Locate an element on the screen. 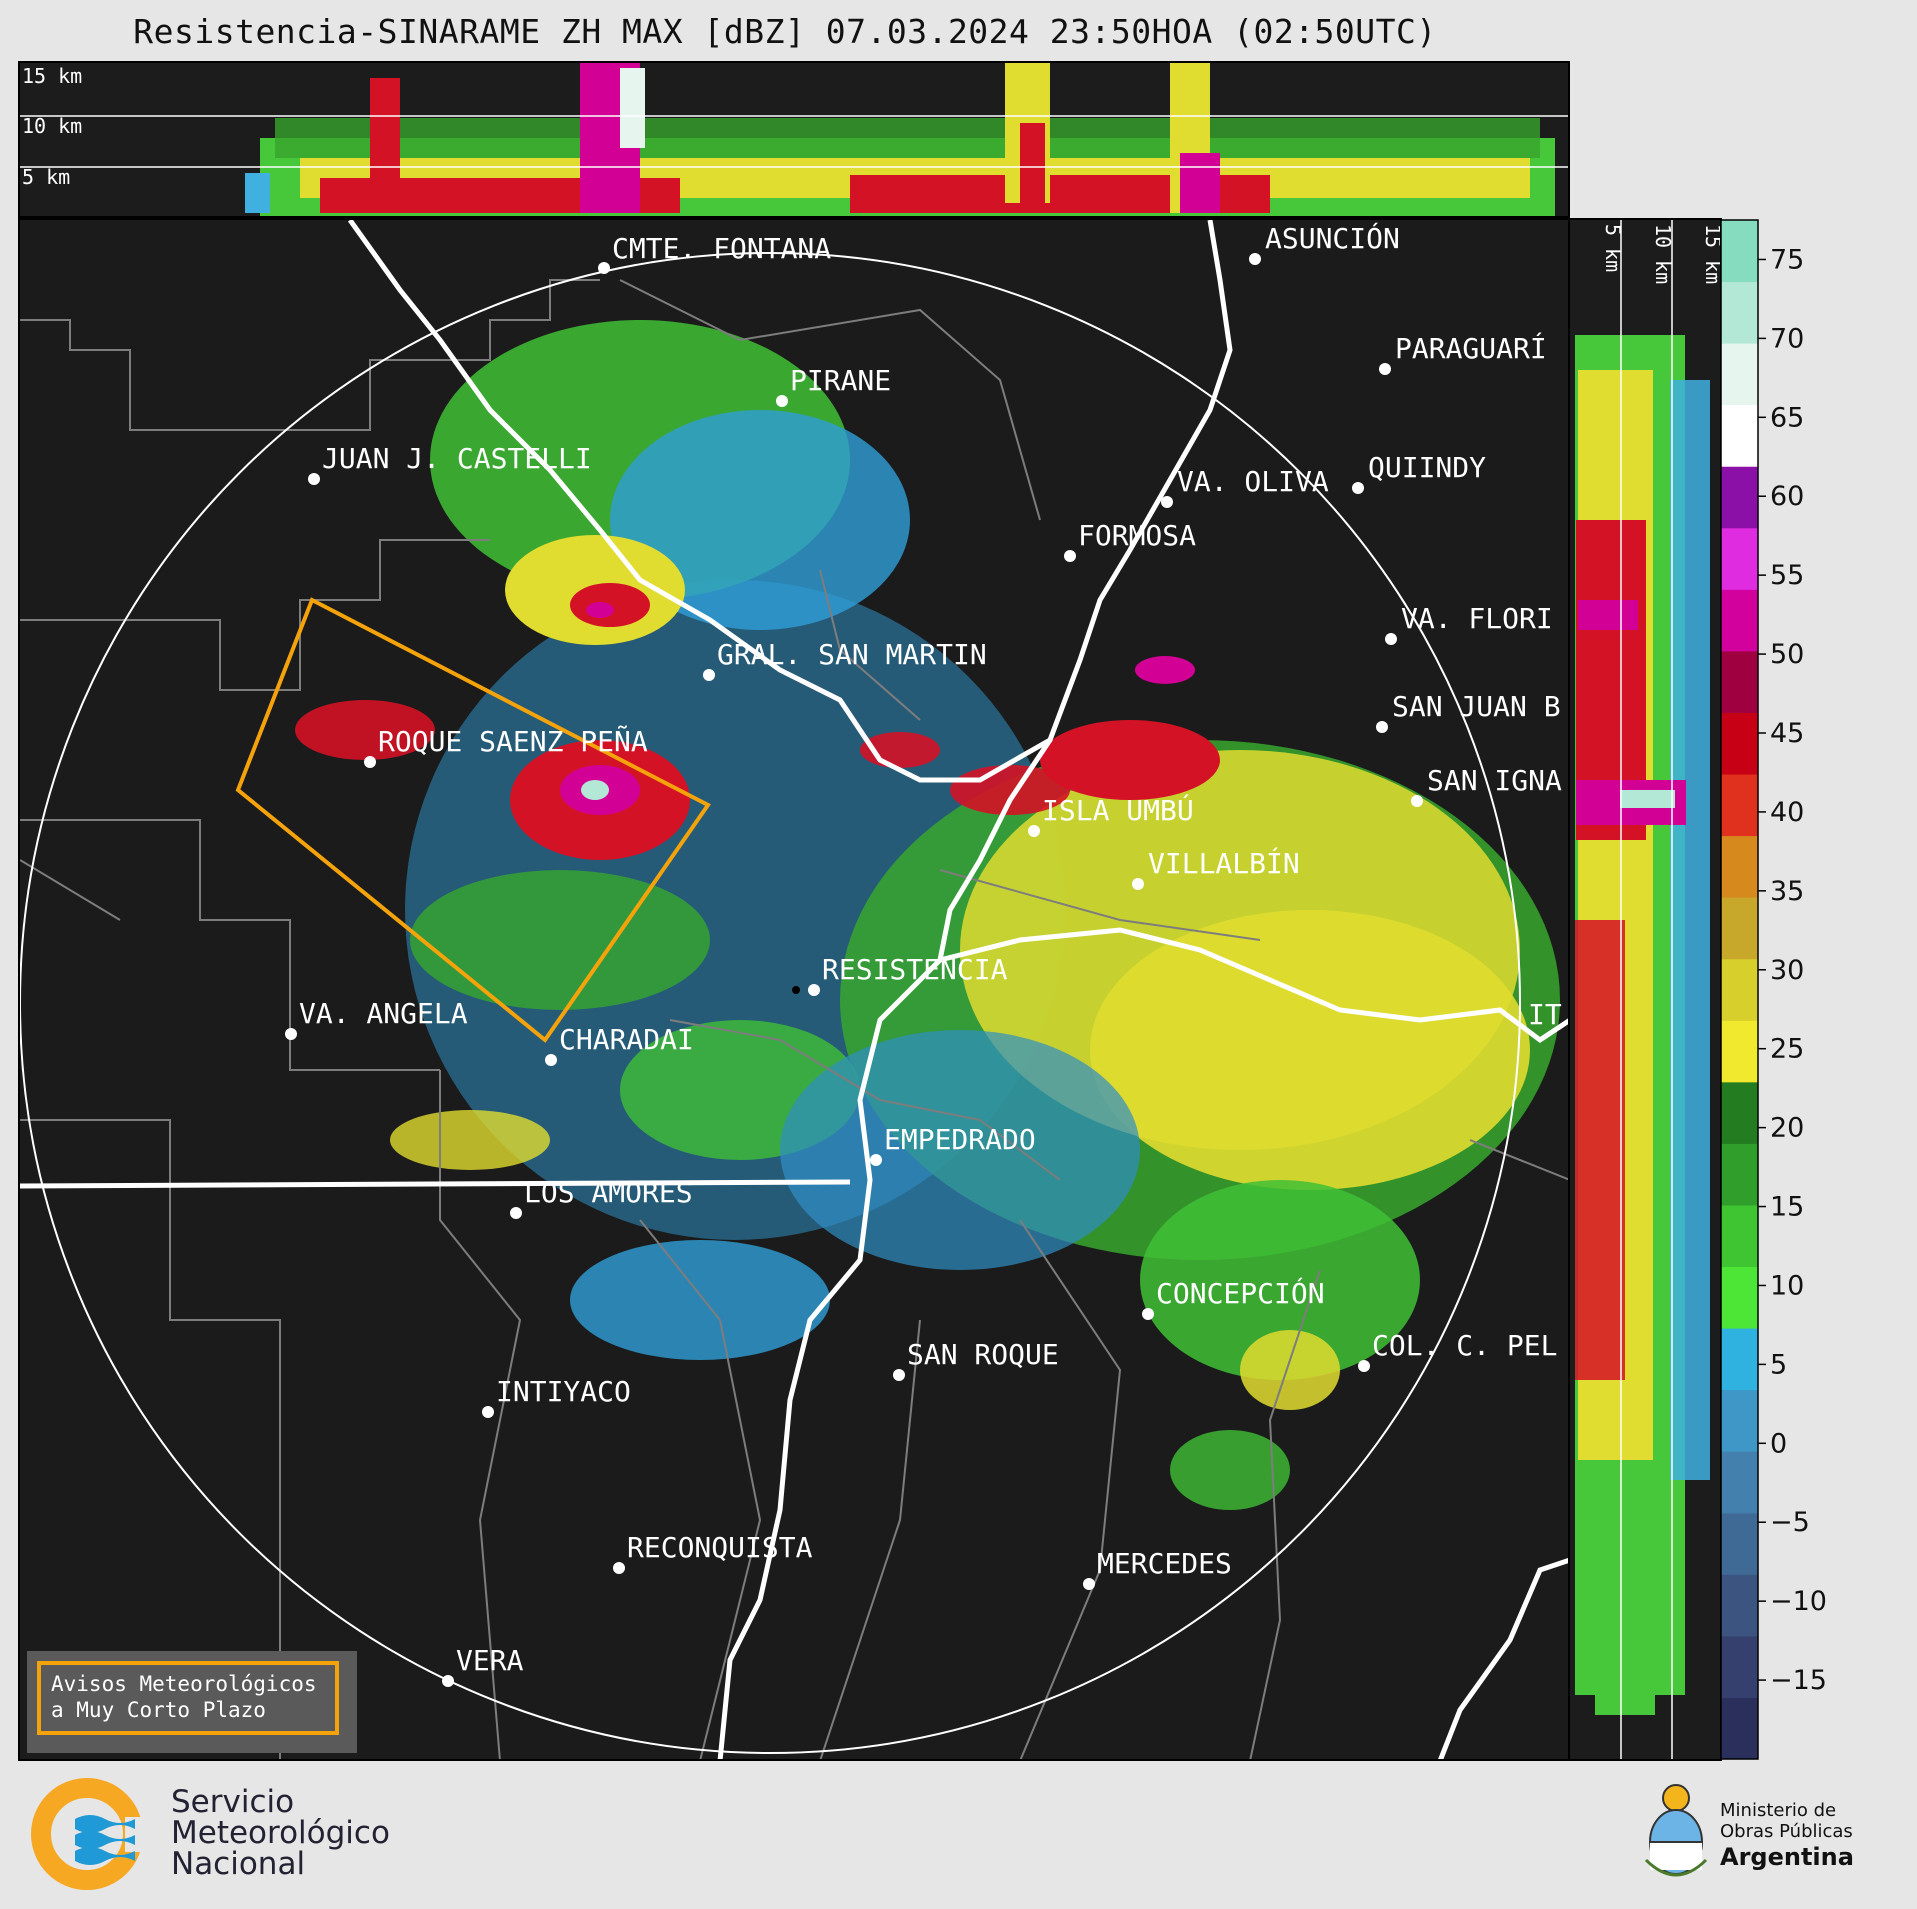 The width and height of the screenshot is (1917, 1909). ministry-line3: Argentina is located at coordinates (1787, 1857).